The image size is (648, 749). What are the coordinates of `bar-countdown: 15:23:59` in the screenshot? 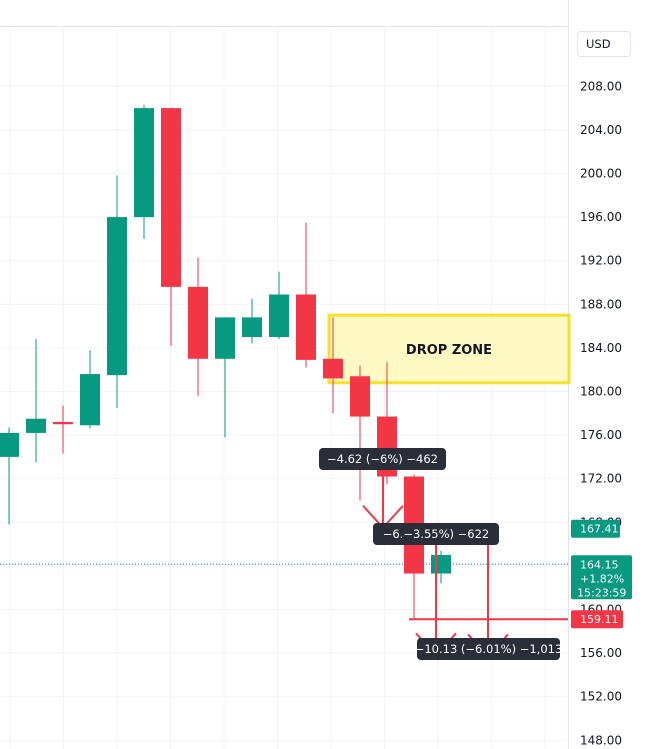 It's located at (601, 592).